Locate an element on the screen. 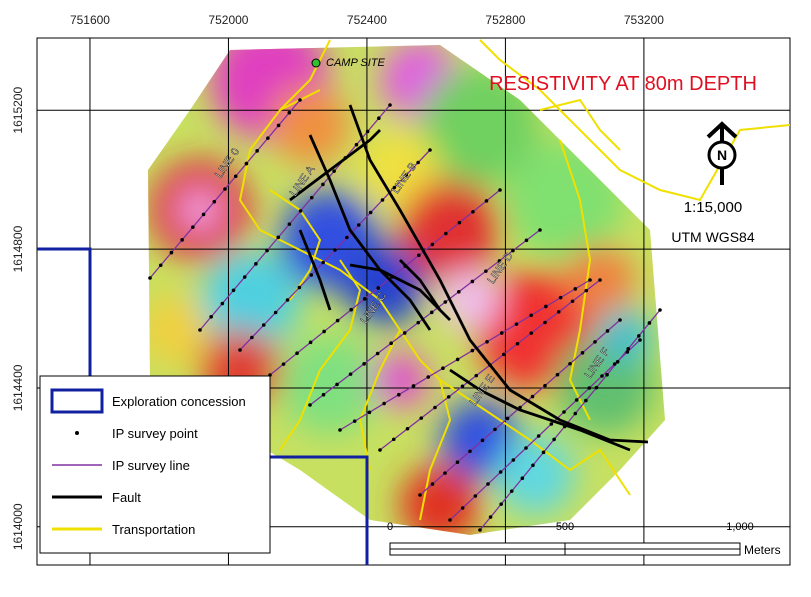 This screenshot has height=597, width=811. legend-label: IP survey point is located at coordinates (155, 433).